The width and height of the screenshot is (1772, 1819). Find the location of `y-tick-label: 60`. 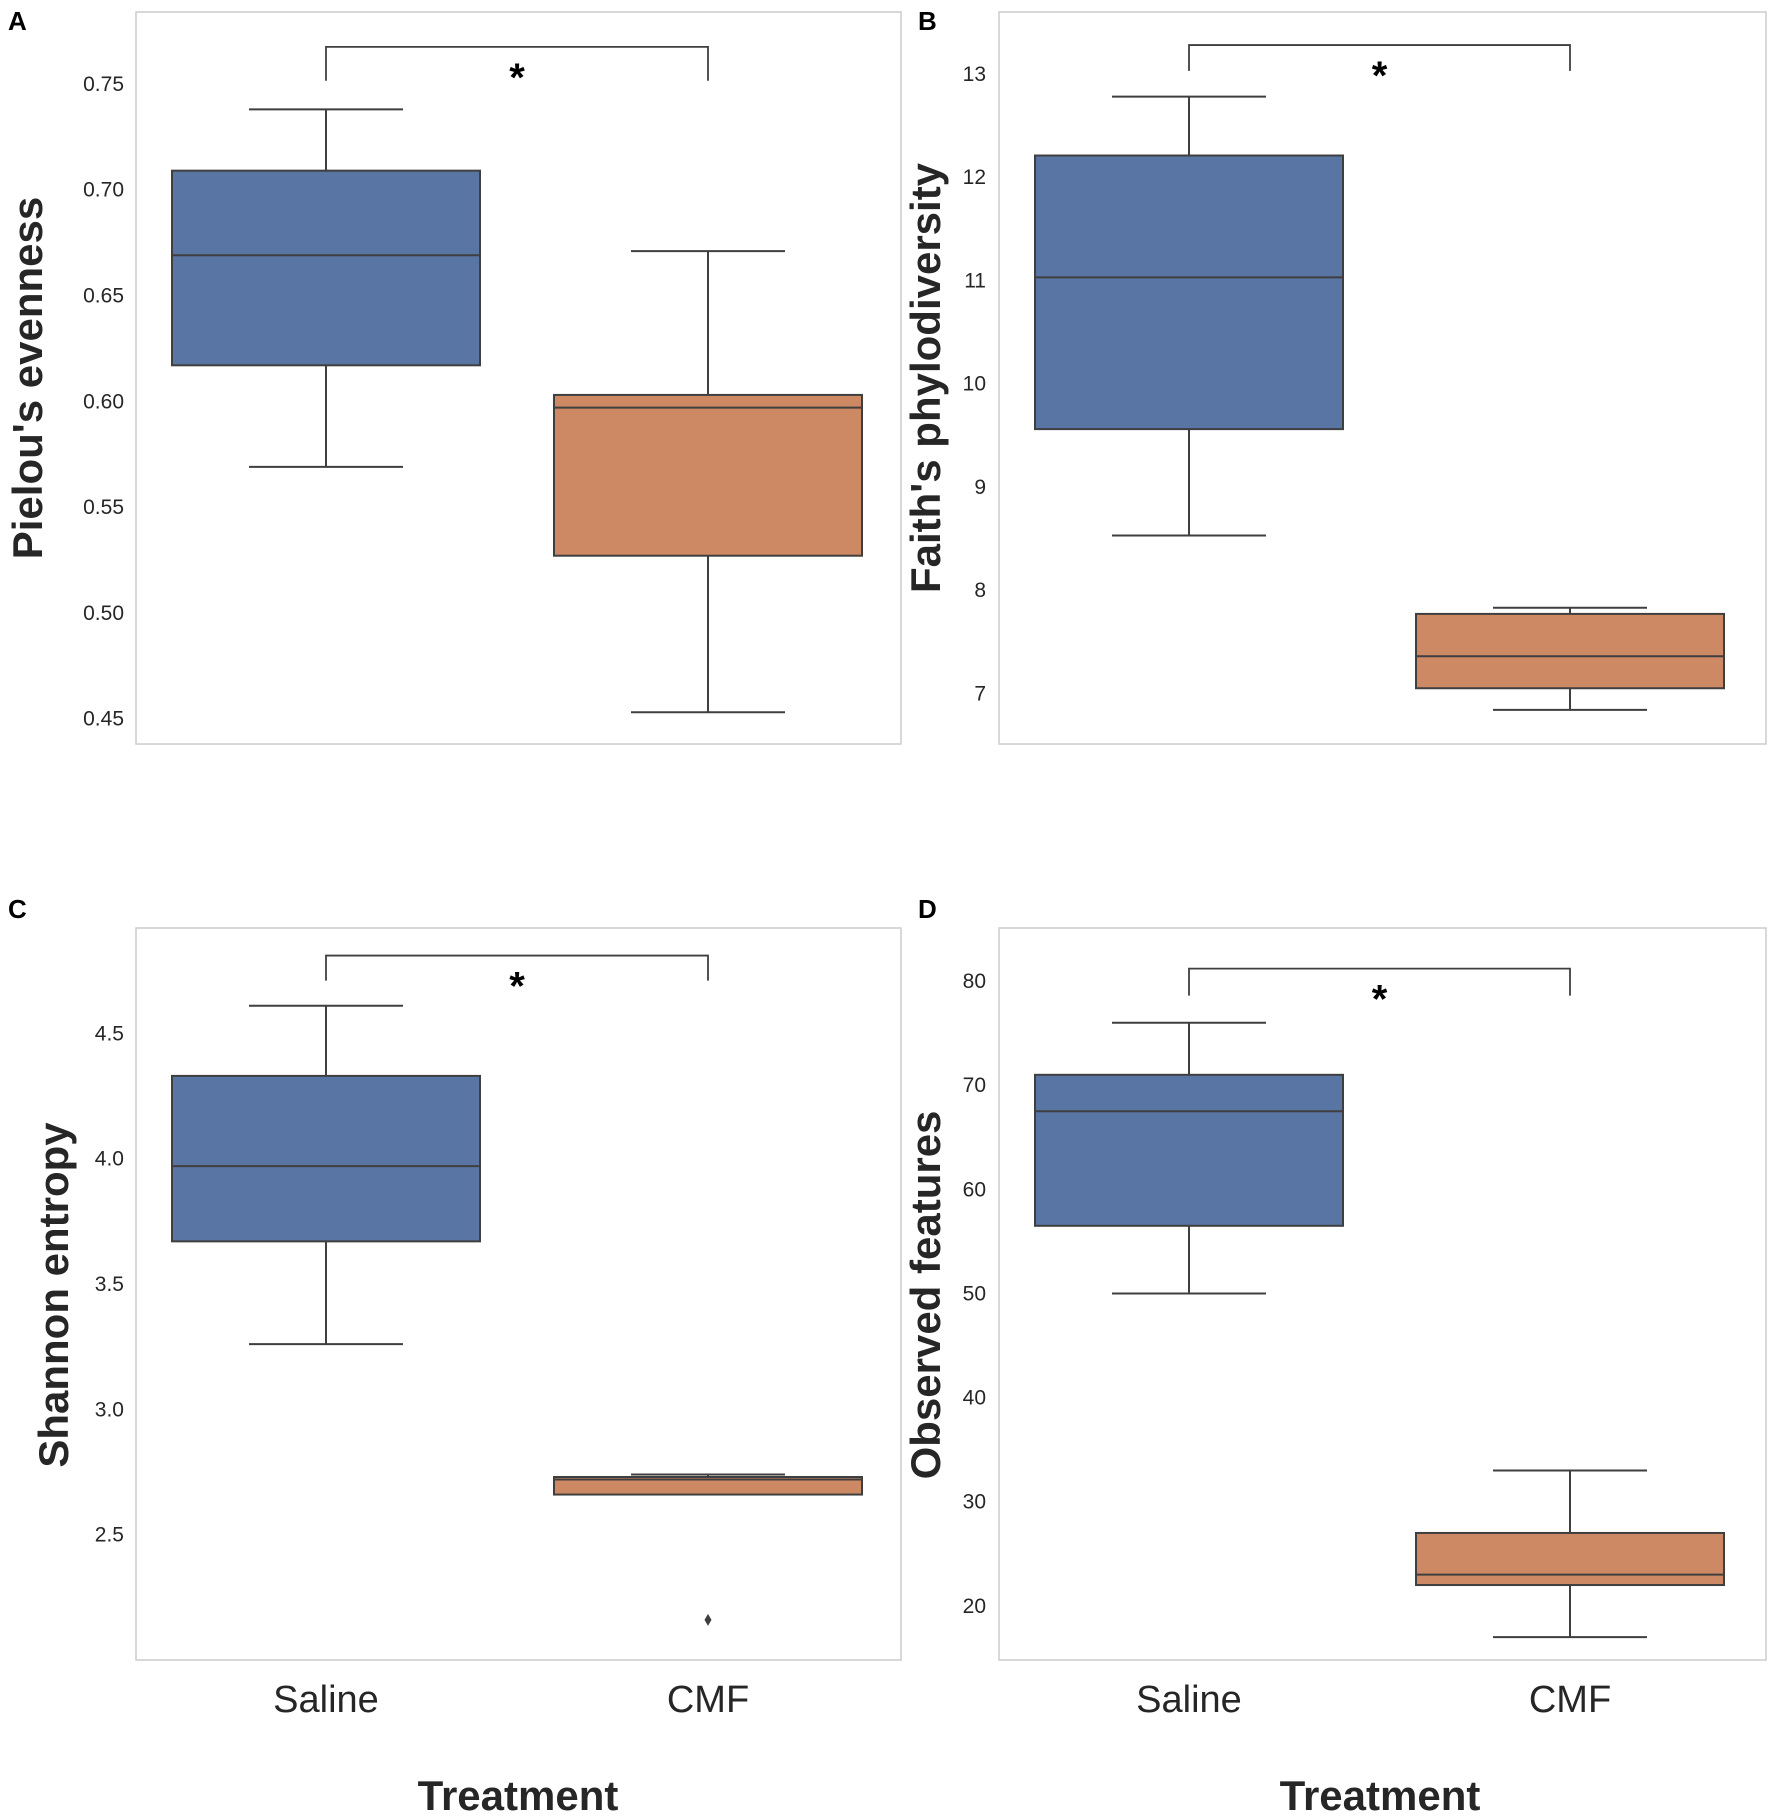

y-tick-label: 60 is located at coordinates (974, 1189).